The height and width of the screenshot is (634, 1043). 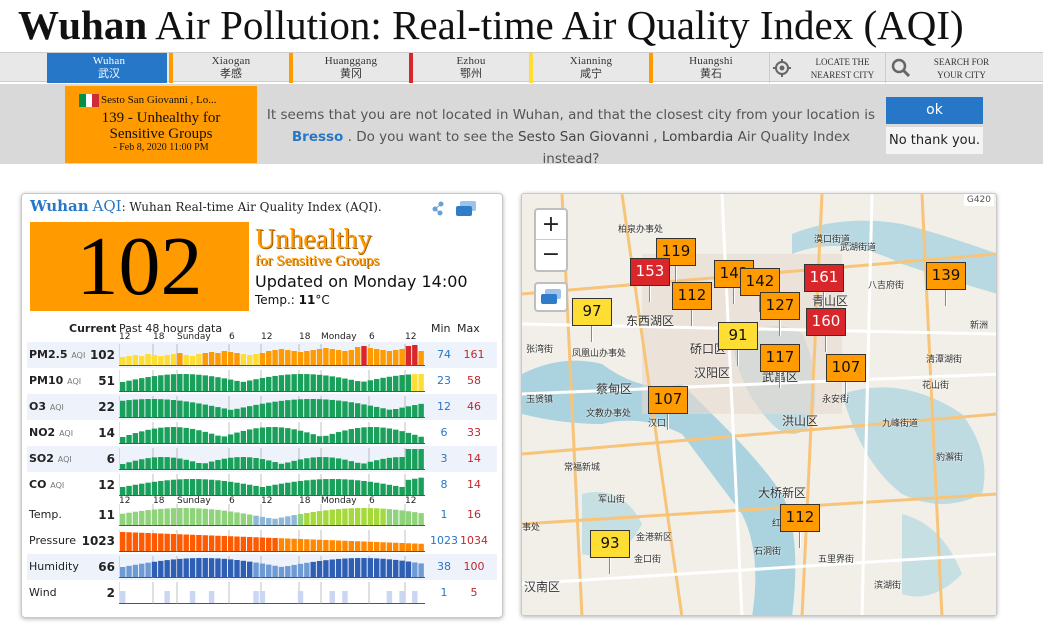 What do you see at coordinates (110, 459) in the screenshot?
I see `row-current: 6` at bounding box center [110, 459].